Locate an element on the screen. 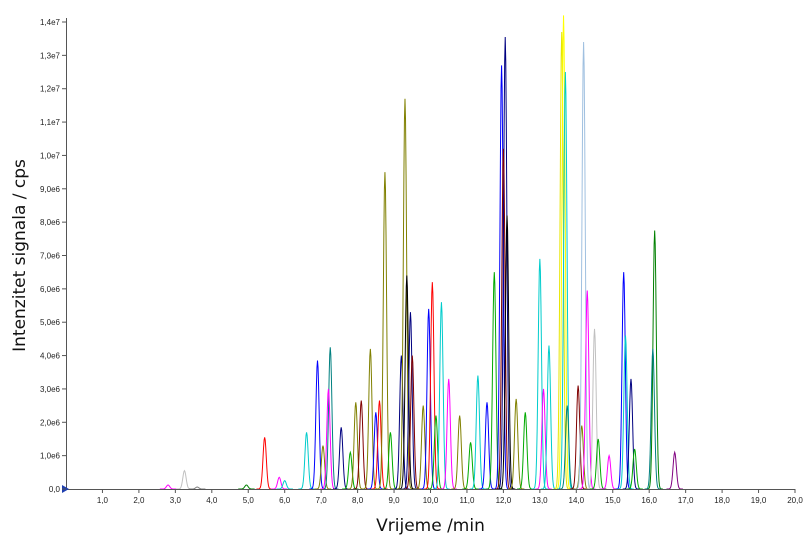 This screenshot has height=538, width=805. x-tick-label: 10,0 is located at coordinates (431, 500).